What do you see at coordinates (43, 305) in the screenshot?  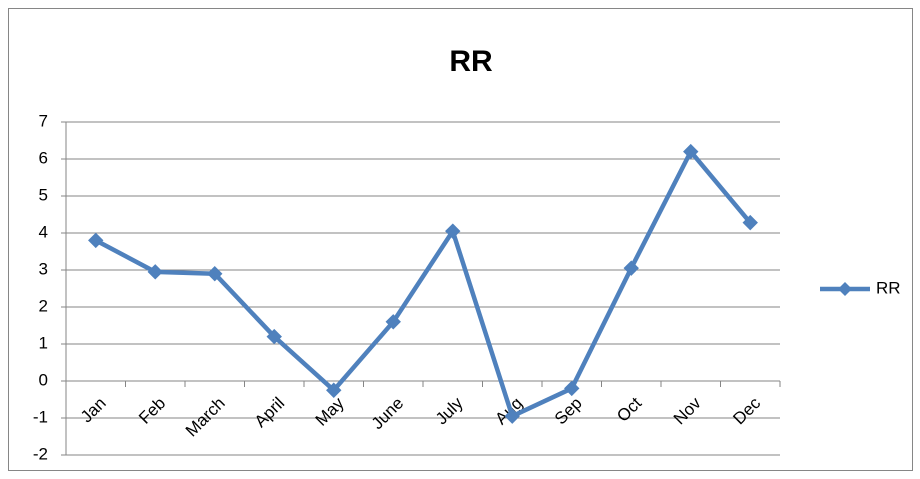 I see `y-tick-label: 2` at bounding box center [43, 305].